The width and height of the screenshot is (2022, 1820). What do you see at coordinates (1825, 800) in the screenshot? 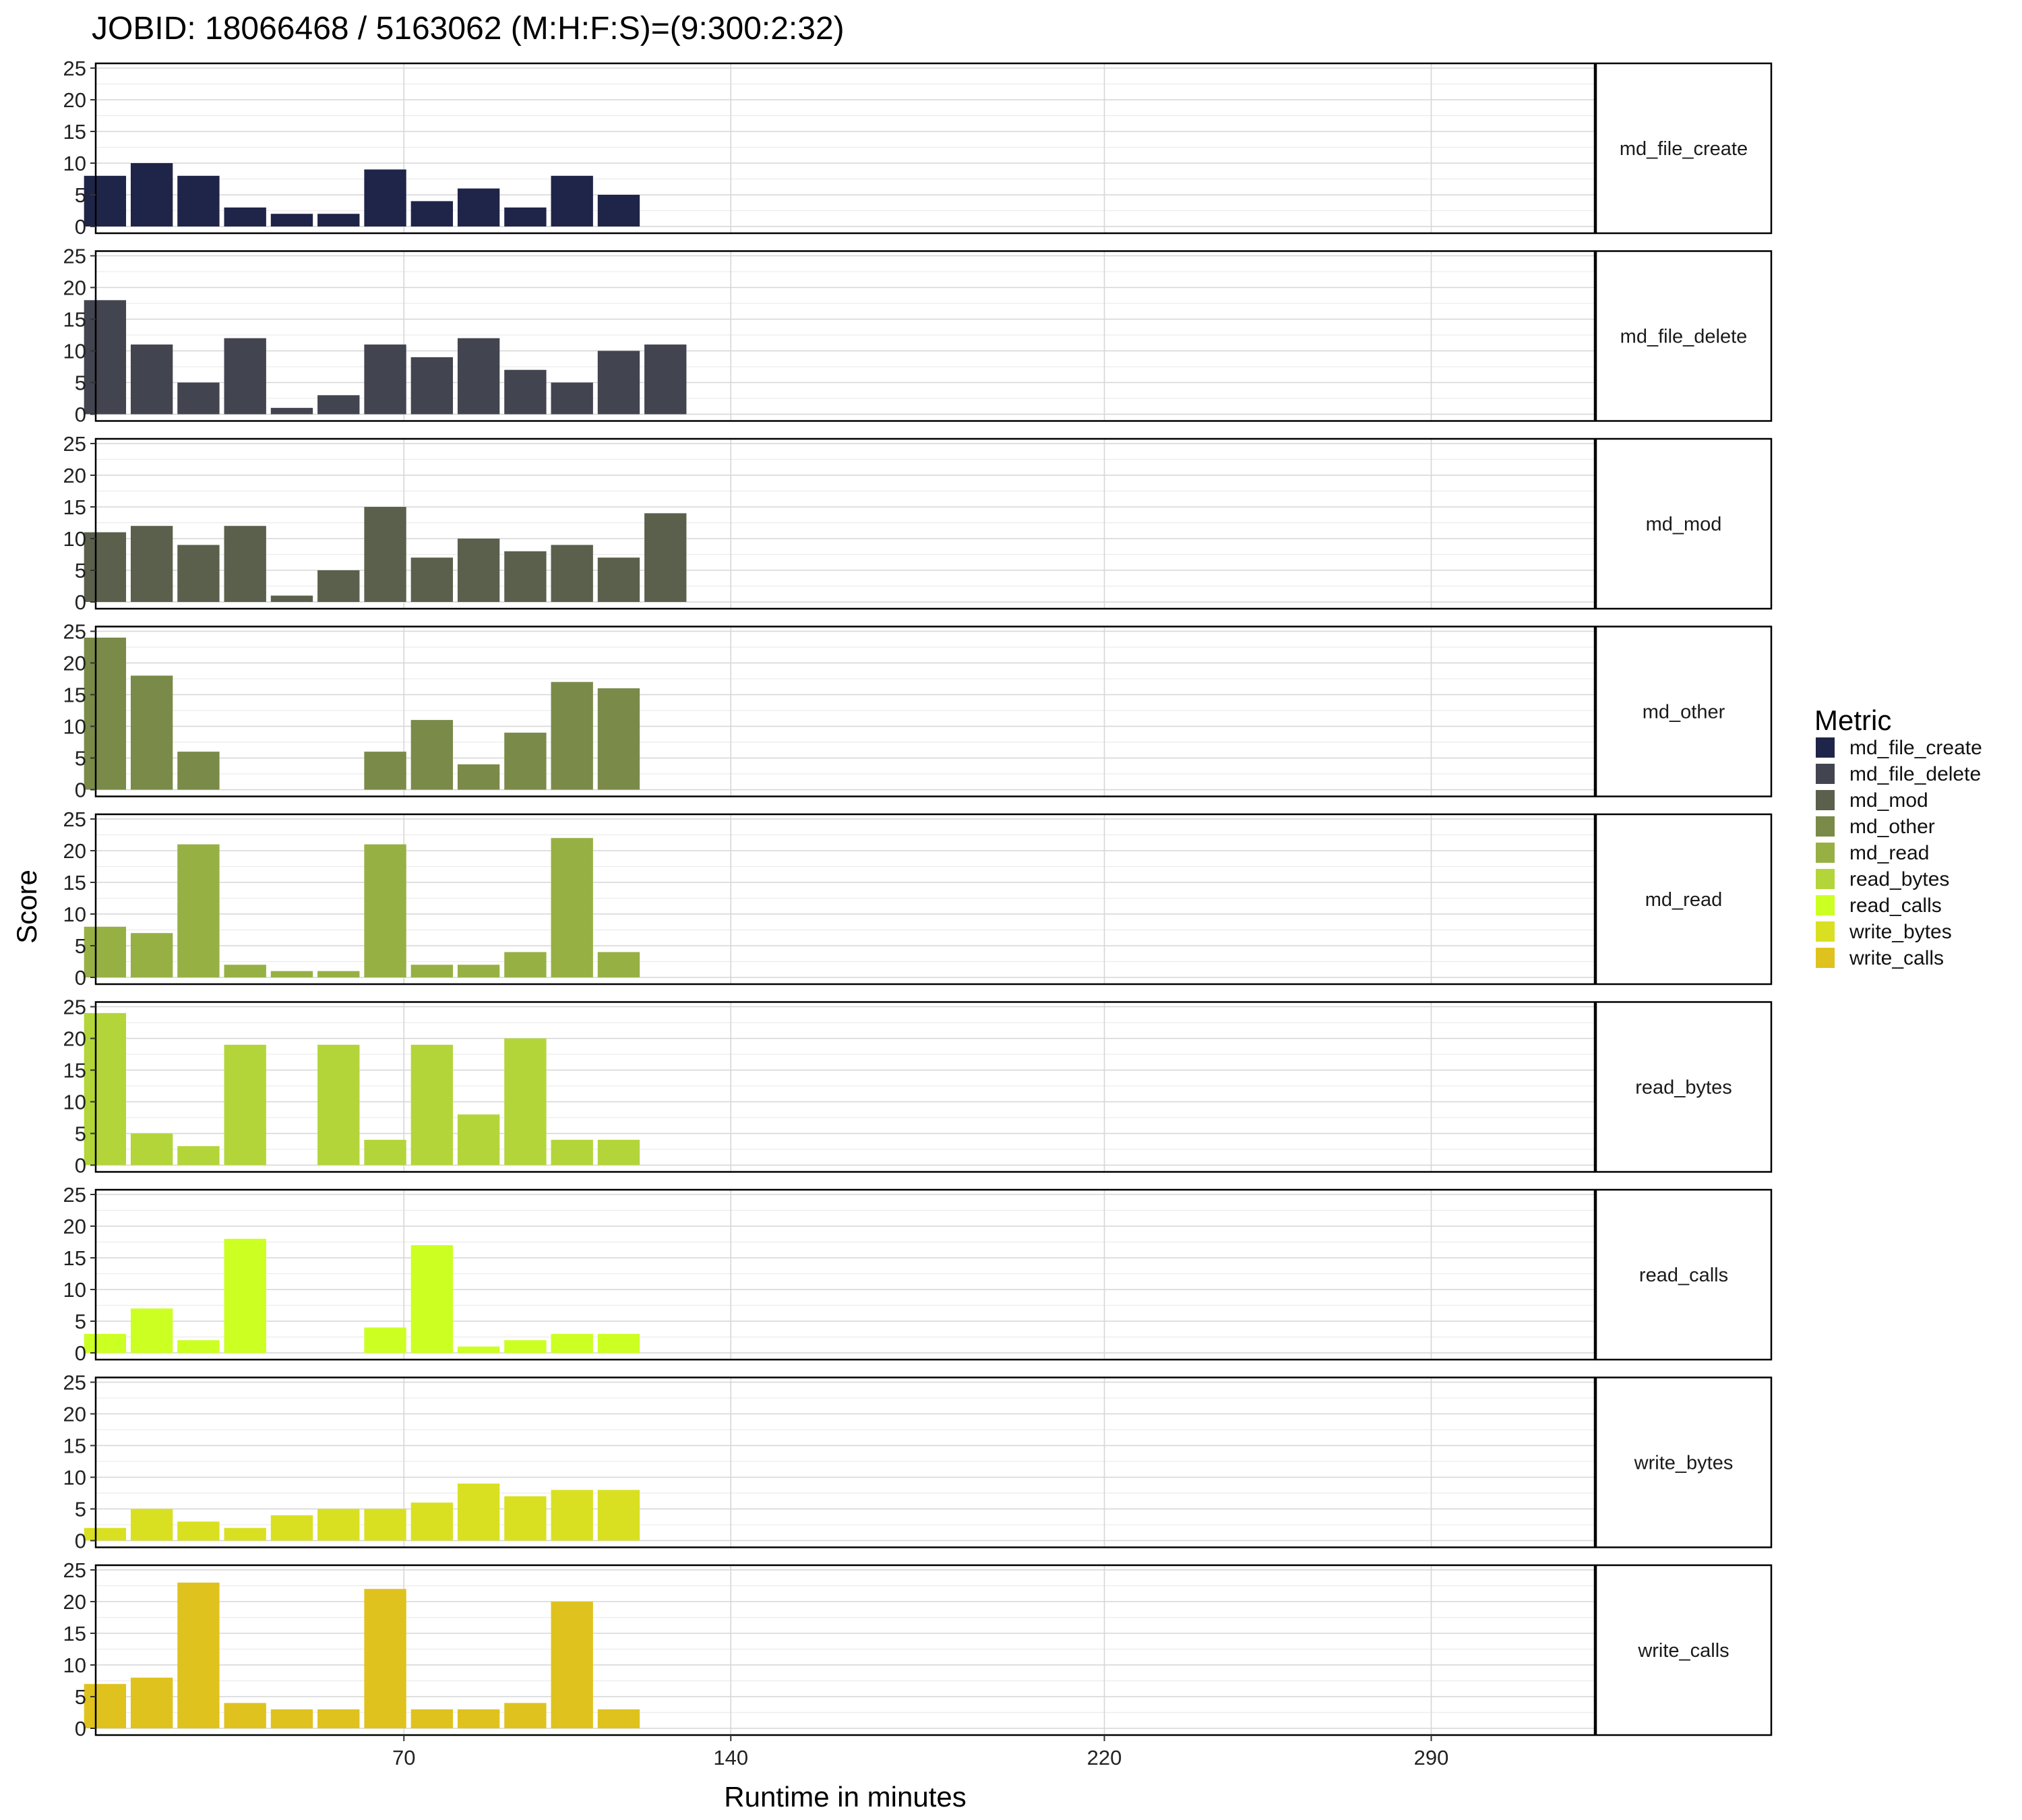
I see `legend-swatch-md_mod` at bounding box center [1825, 800].